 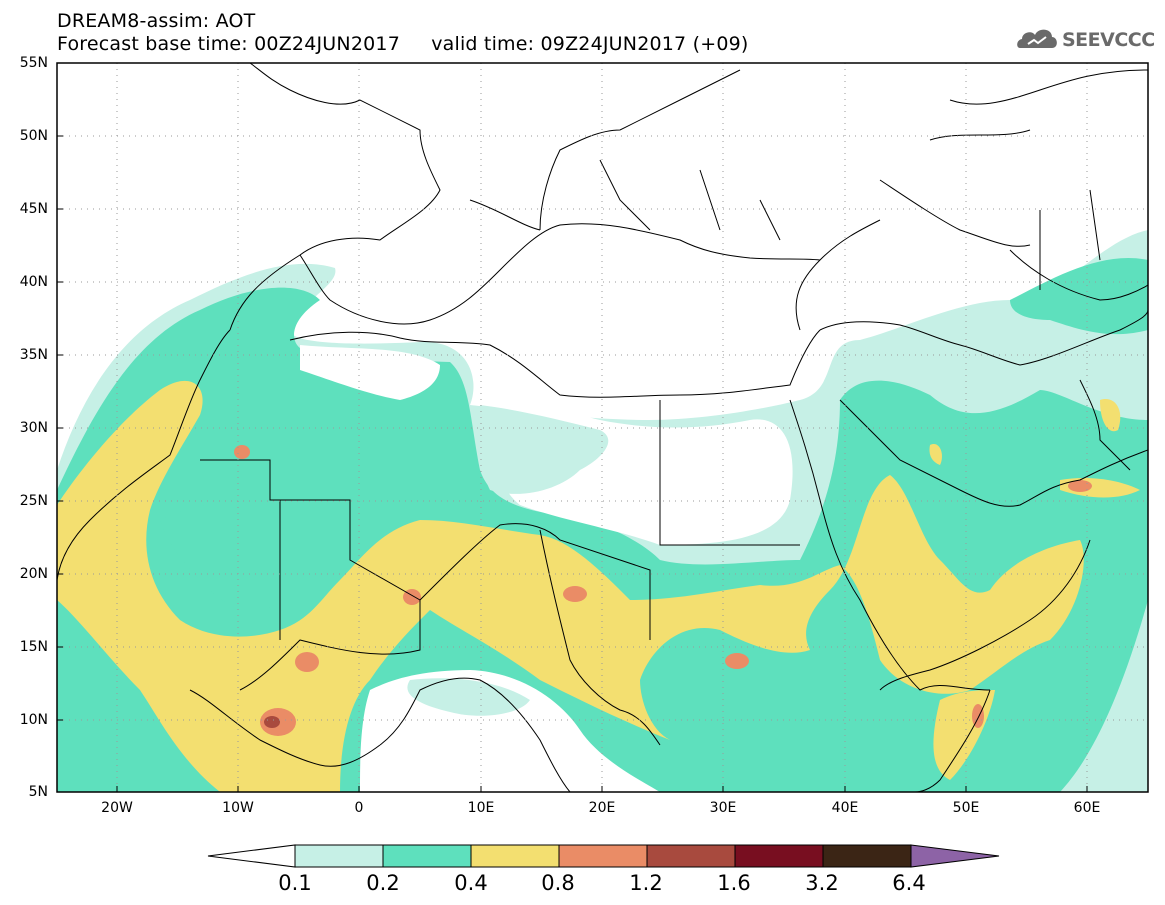 What do you see at coordinates (33, 720) in the screenshot?
I see `lat-label-10n: 10N` at bounding box center [33, 720].